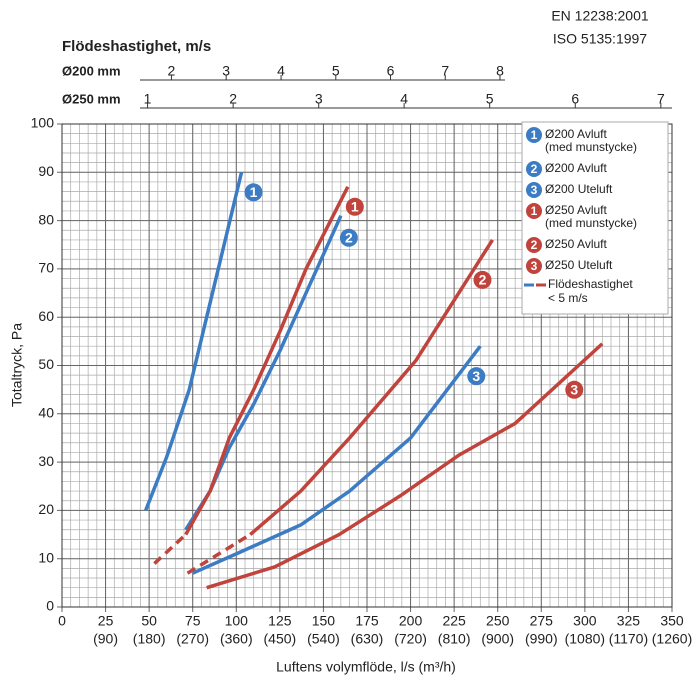 The height and width of the screenshot is (689, 697). Describe the element at coordinates (193, 621) in the screenshot. I see `x-tick-label: 75` at that location.